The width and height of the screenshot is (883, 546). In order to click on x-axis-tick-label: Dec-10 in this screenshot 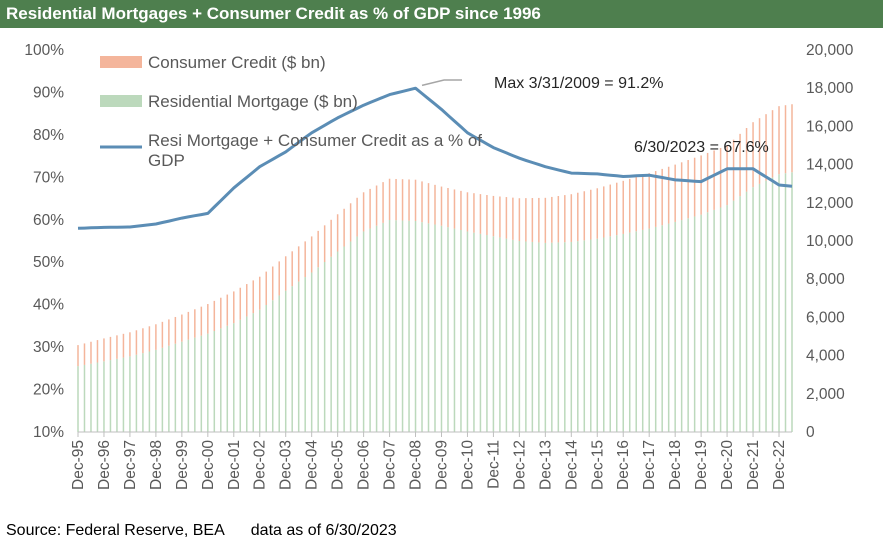, I will do `click(467, 465)`.